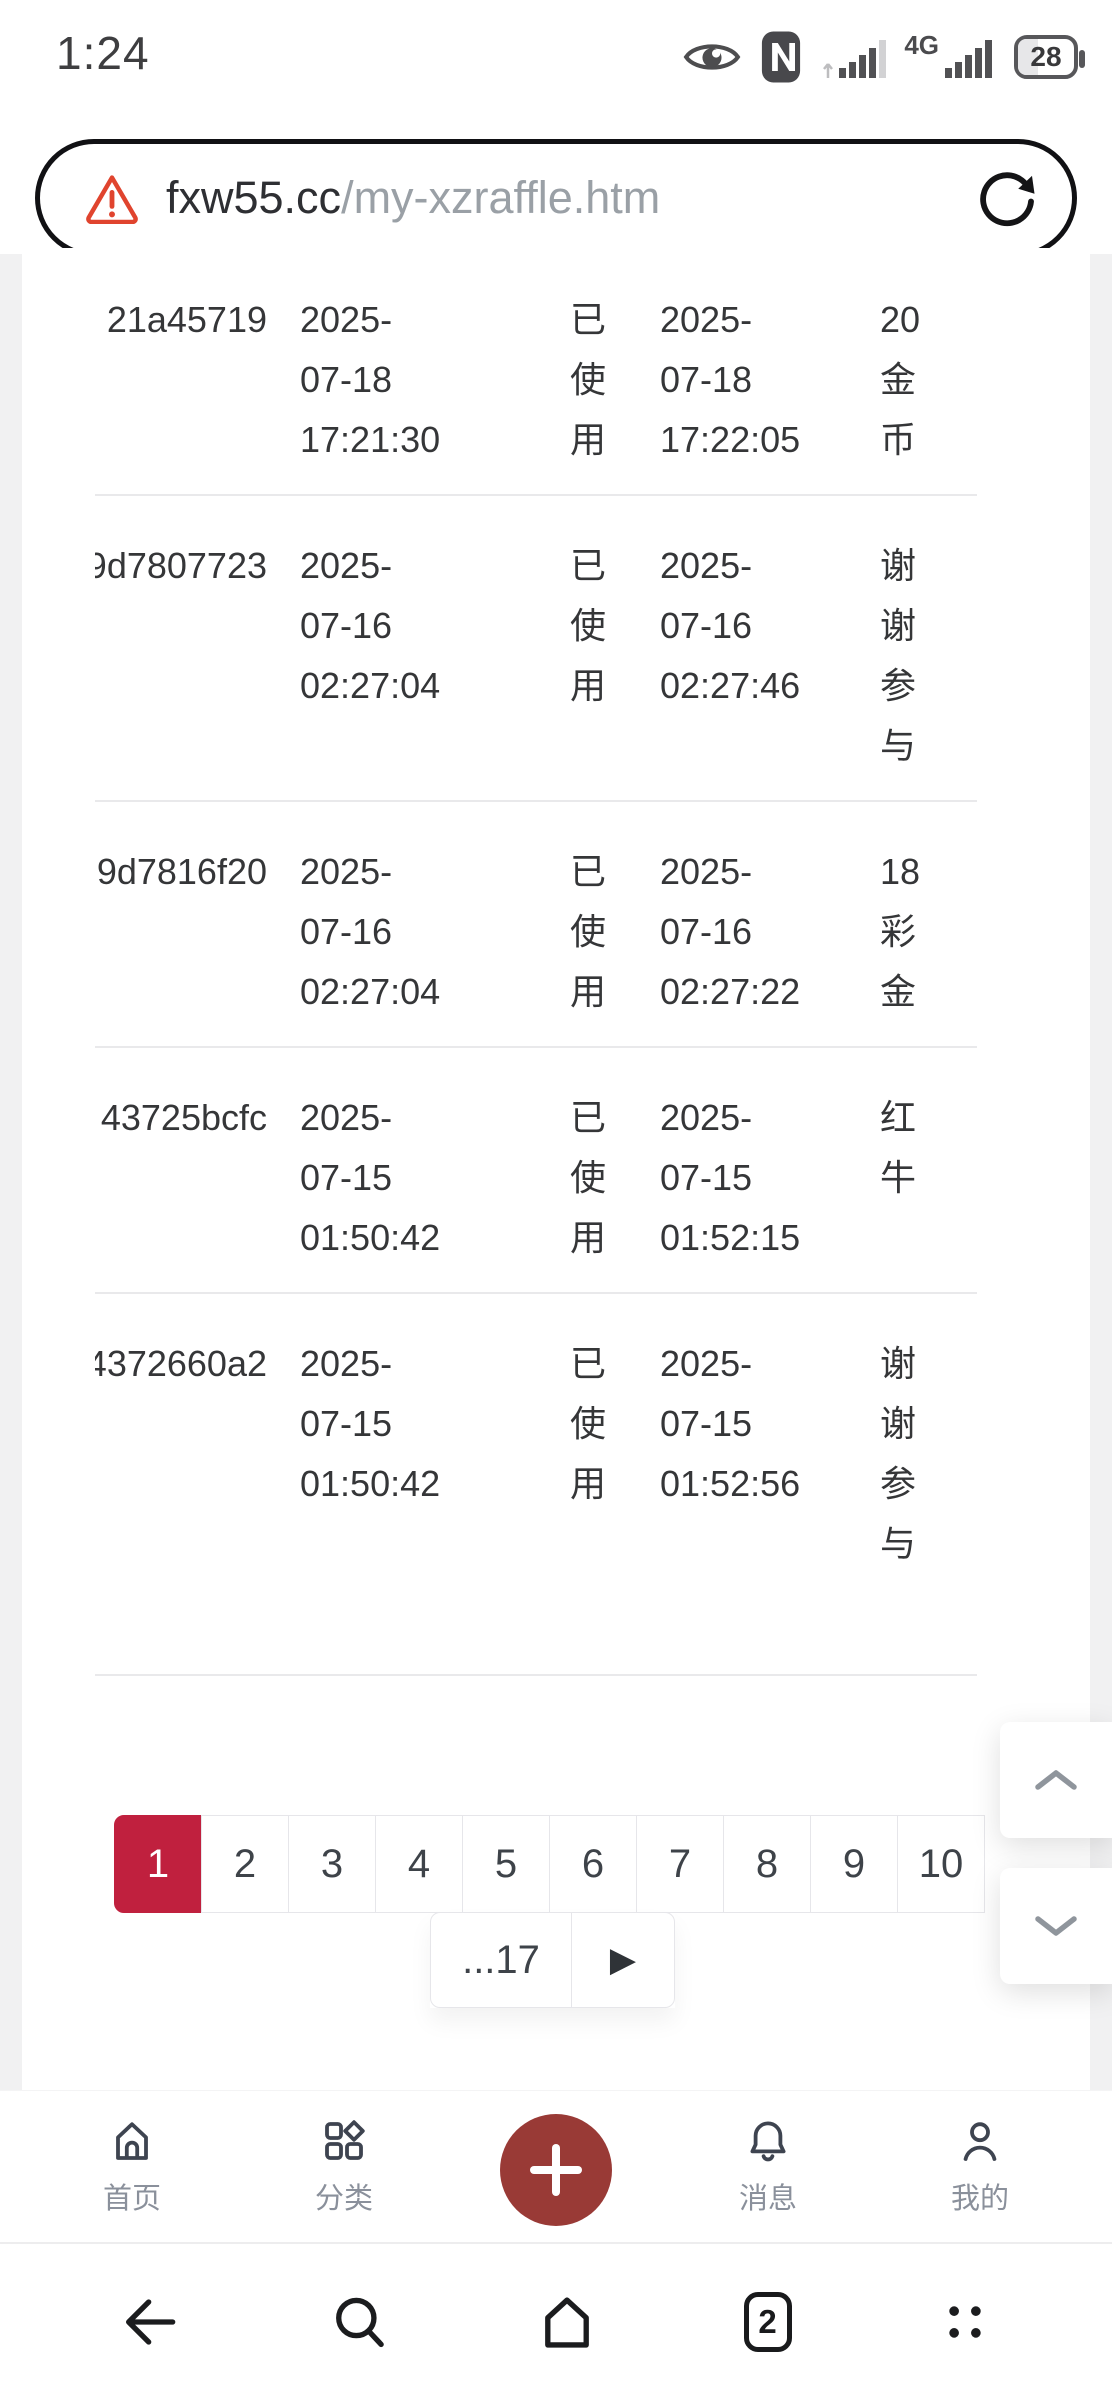 The width and height of the screenshot is (1112, 2400). What do you see at coordinates (112, 198) in the screenshot?
I see `security-warning-icon` at bounding box center [112, 198].